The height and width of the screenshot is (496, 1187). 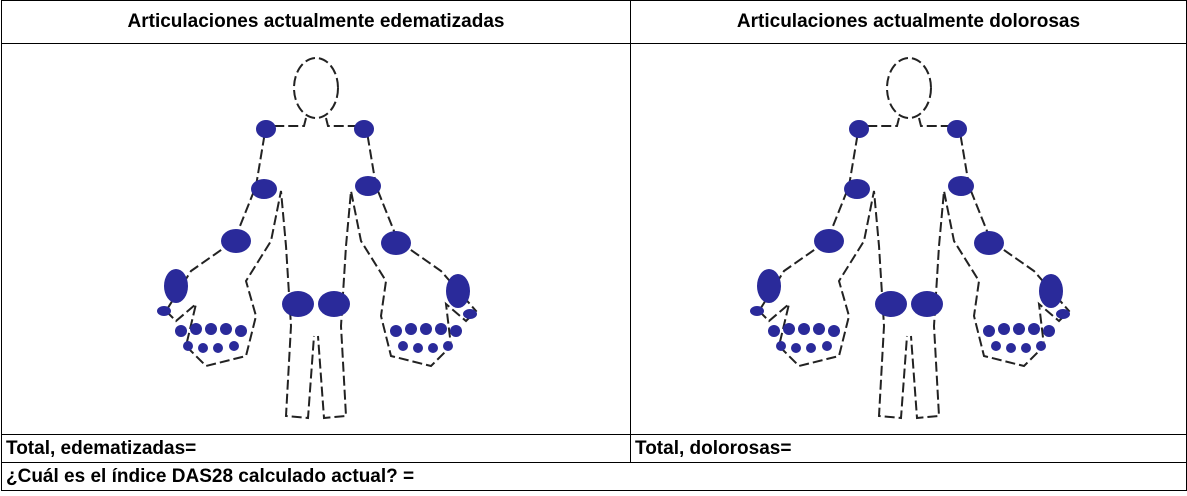 What do you see at coordinates (908, 22) in the screenshot?
I see `header-cell: Articulaciones actualmente dolorosas` at bounding box center [908, 22].